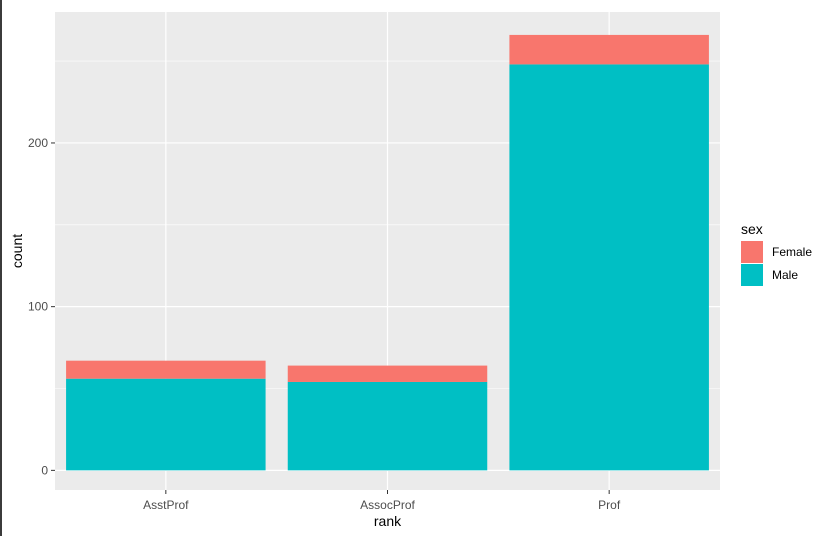 This screenshot has width=817, height=536. What do you see at coordinates (1, 268) in the screenshot?
I see `window-edge` at bounding box center [1, 268].